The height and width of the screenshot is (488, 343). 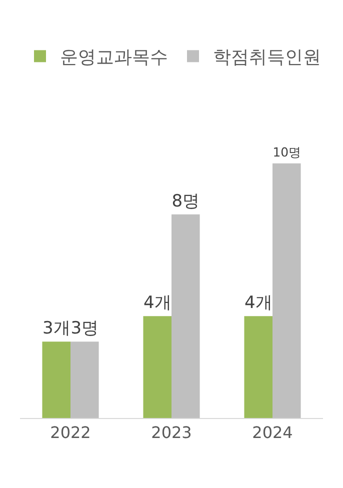 I want to click on x-tick-label: 2023, so click(x=171, y=432).